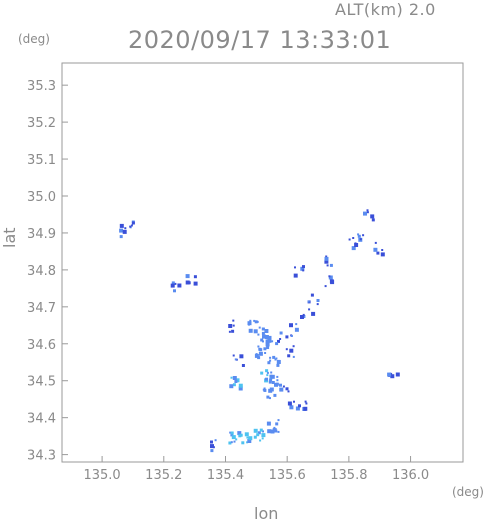 This screenshot has height=523, width=491. What do you see at coordinates (41, 271) in the screenshot?
I see `y-tick-label: 34.8` at bounding box center [41, 271].